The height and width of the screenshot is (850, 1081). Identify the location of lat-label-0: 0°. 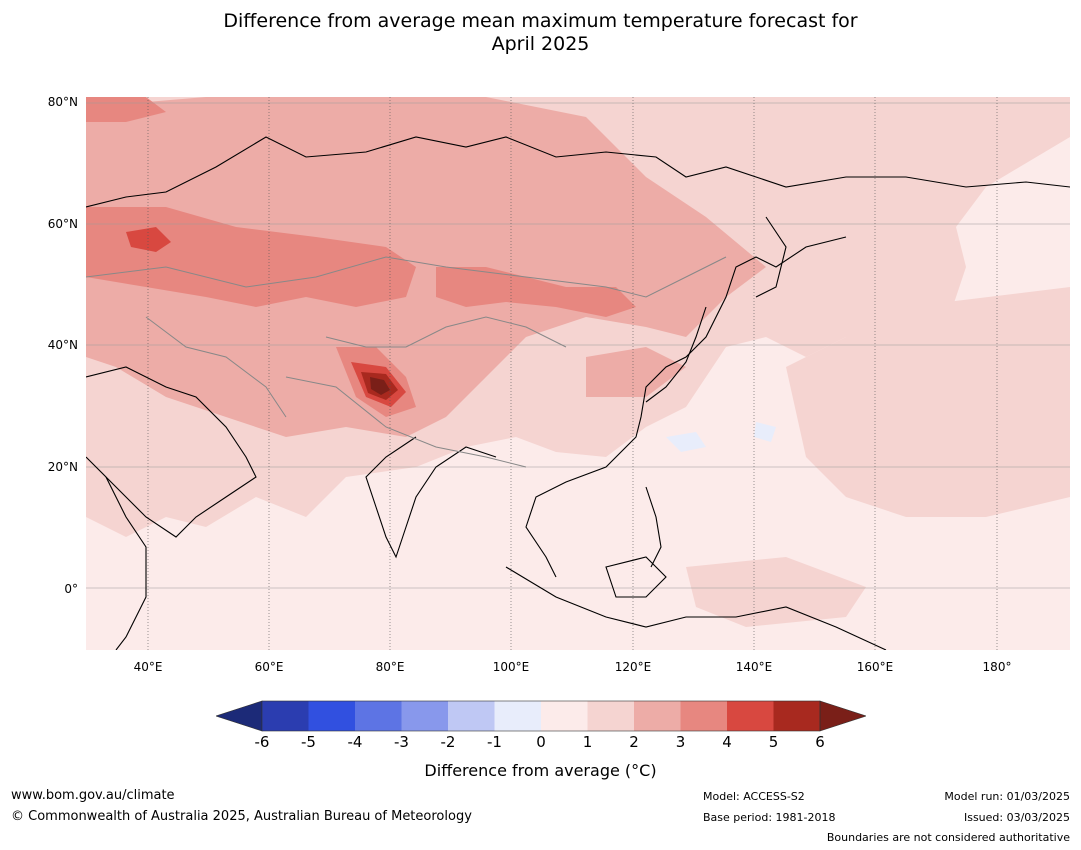
(71, 589).